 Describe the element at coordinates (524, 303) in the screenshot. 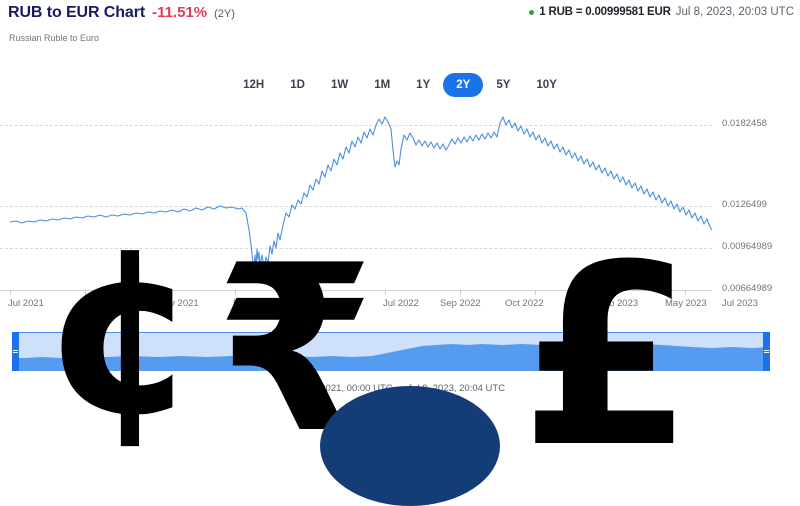

I see `x-tick-label-9: Oct 2022` at that location.